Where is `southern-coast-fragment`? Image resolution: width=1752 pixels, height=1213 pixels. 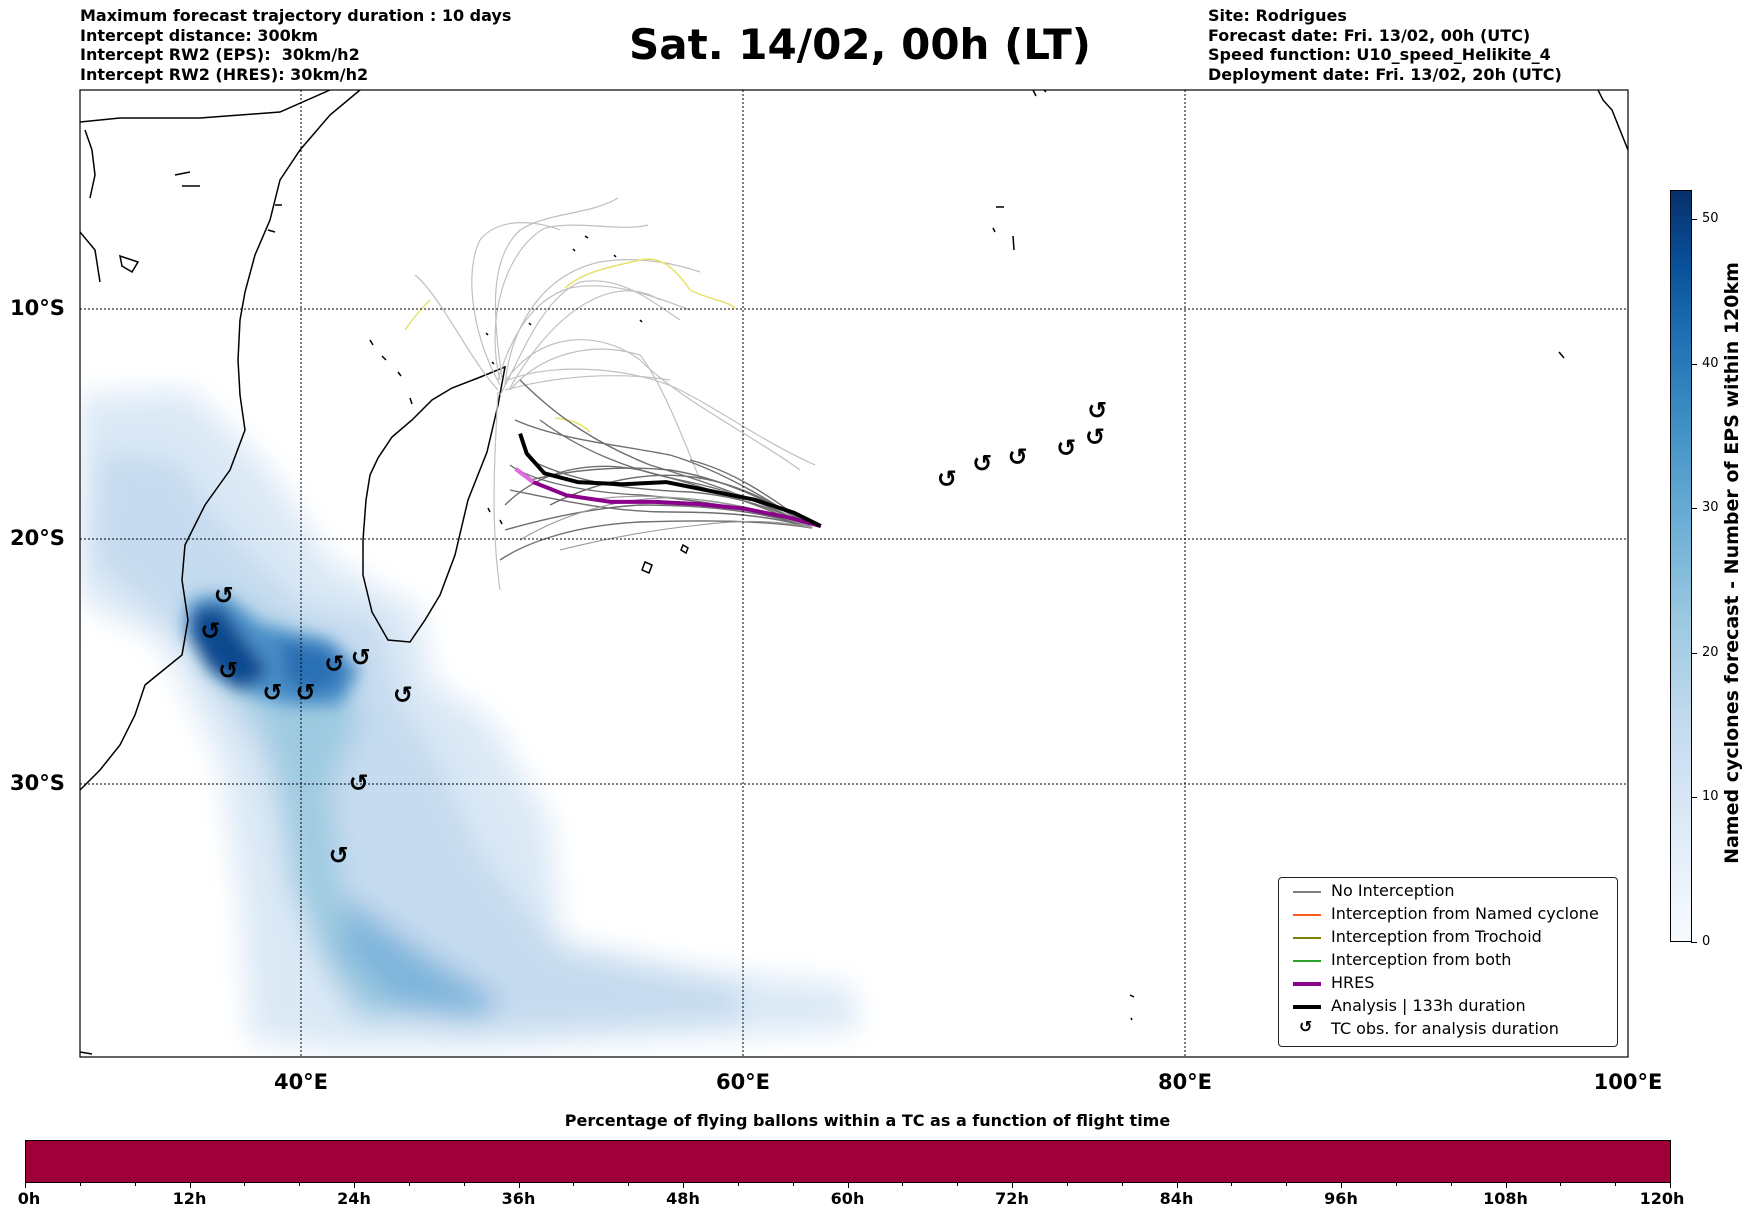 southern-coast-fragment is located at coordinates (86, 1053).